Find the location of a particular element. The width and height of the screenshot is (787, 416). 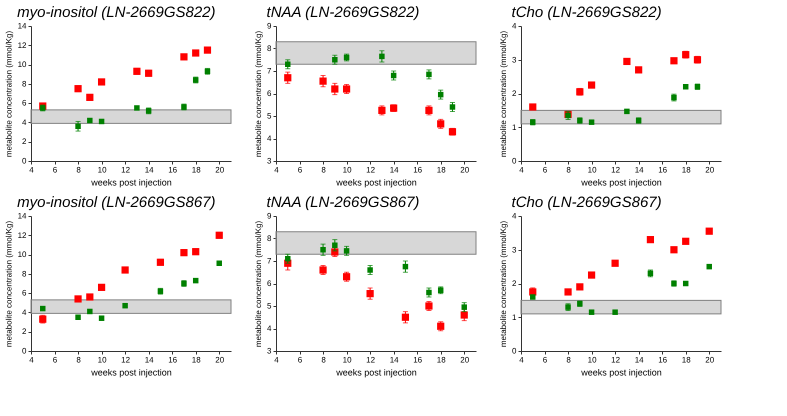

chart-title: tNAA (LN-2669GS867) is located at coordinates (343, 202).